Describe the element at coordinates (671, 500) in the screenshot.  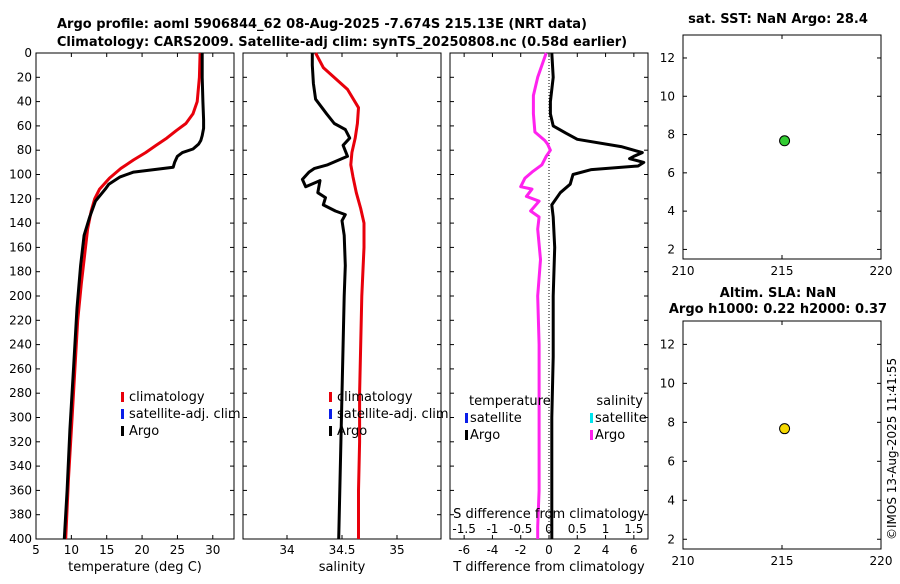
I see `sla-ytick-label: 4` at that location.